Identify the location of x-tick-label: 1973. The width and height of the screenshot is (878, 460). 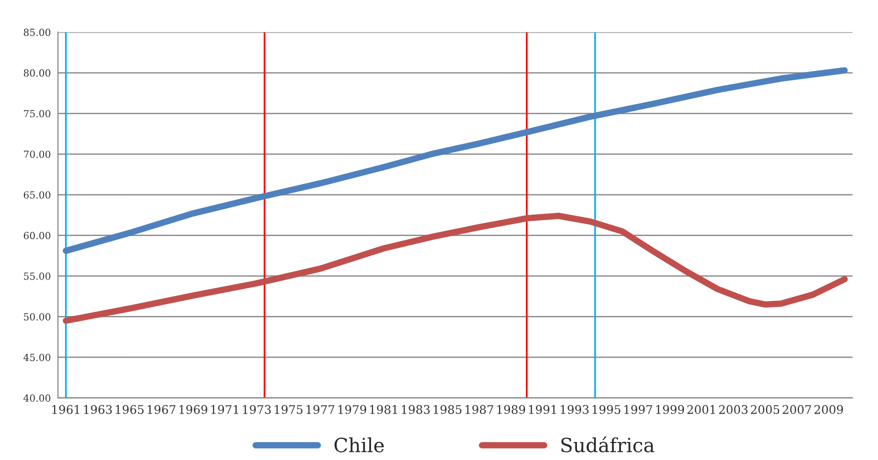
(257, 409).